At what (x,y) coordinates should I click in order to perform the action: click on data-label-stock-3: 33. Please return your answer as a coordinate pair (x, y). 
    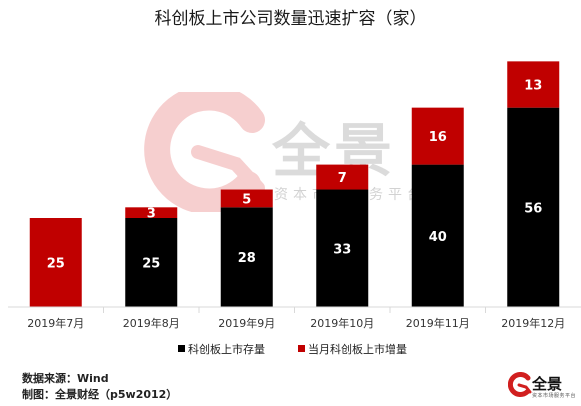
    Looking at the image, I should click on (342, 249).